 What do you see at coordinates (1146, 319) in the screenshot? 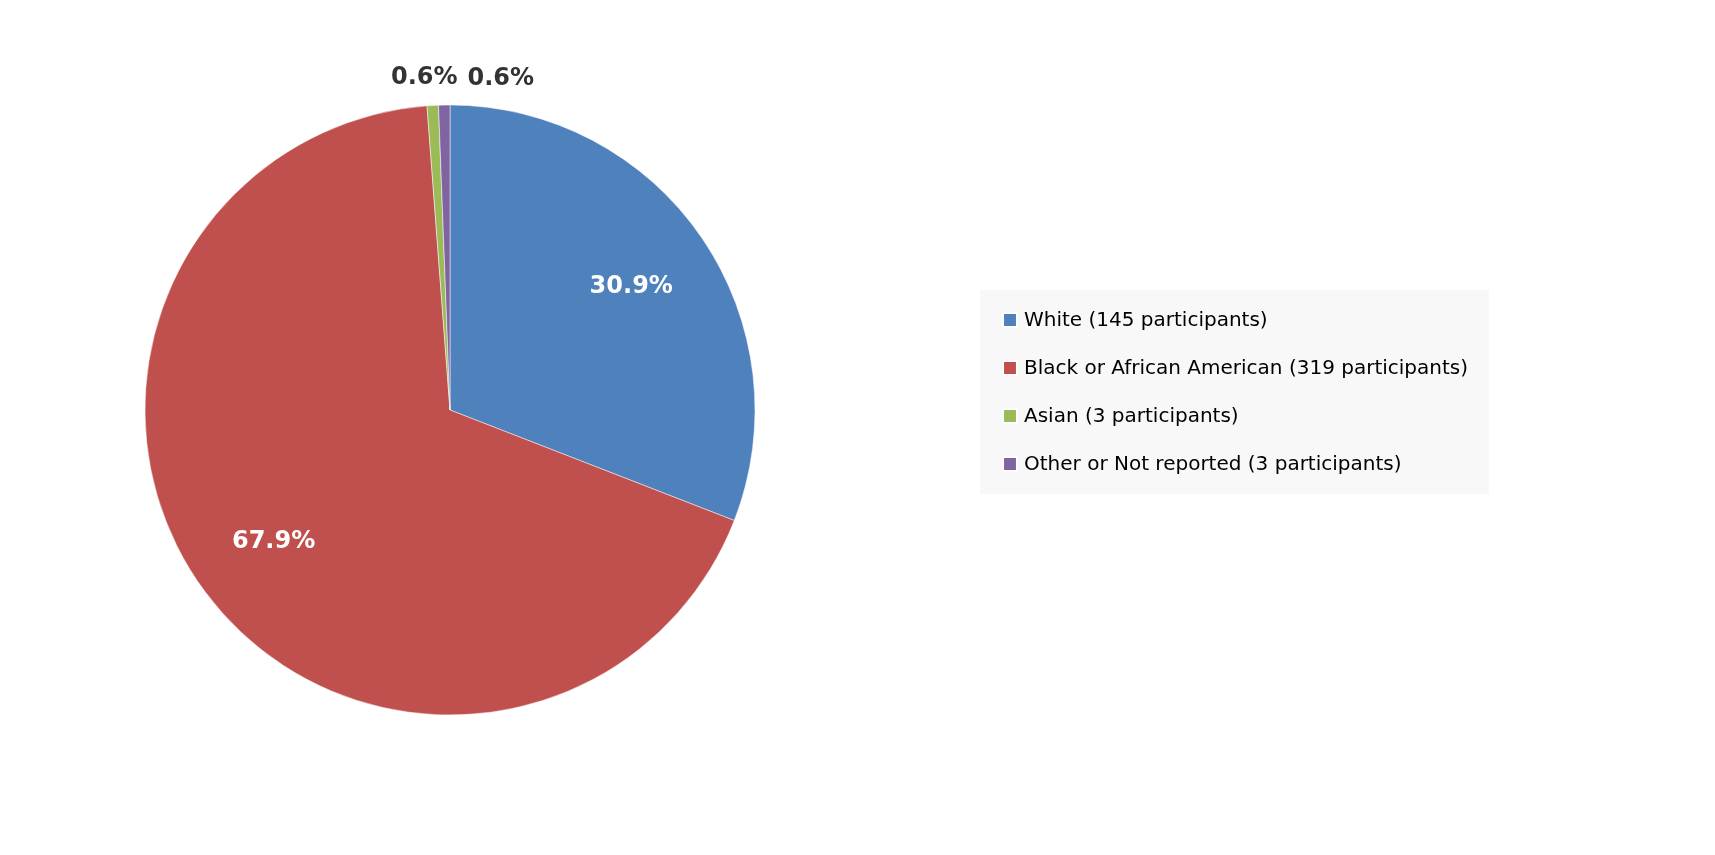
I see `legend-label: White (145 participants)` at bounding box center [1146, 319].